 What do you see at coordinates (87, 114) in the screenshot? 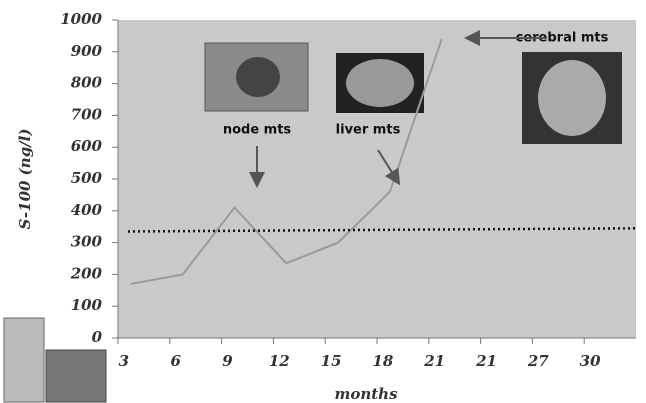
I see `y-tick-label: 700` at bounding box center [87, 114].